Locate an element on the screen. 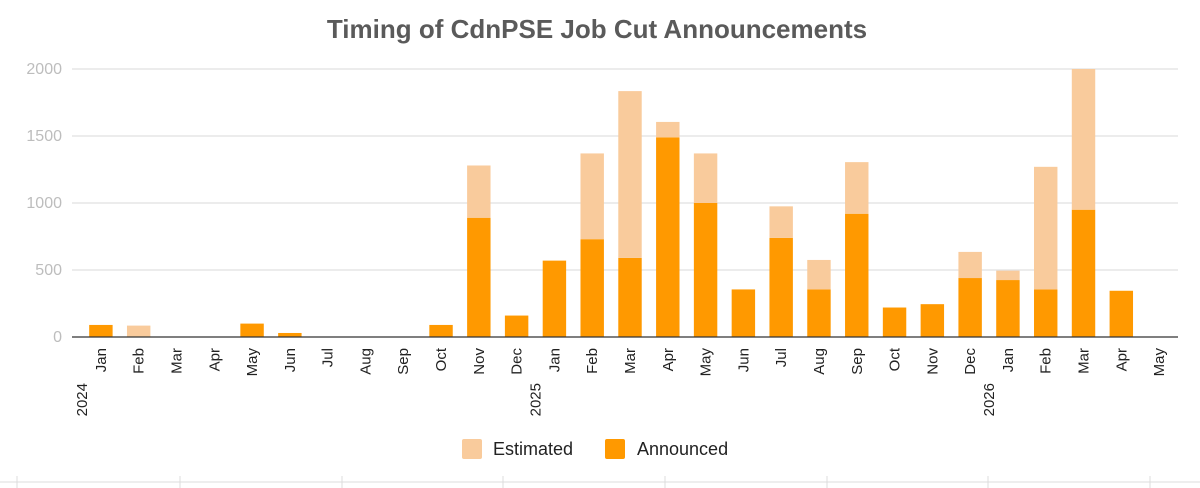  y-tick-label: 2000 is located at coordinates (44, 69).